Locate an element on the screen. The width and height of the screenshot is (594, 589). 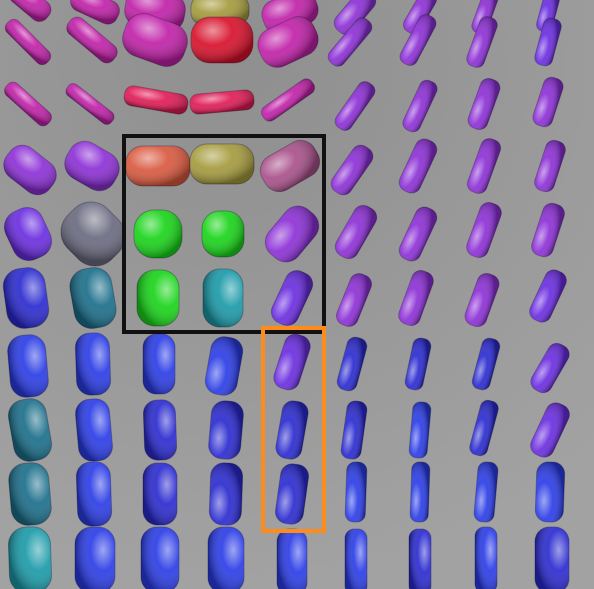
orange-selection-box is located at coordinates (293, 429).